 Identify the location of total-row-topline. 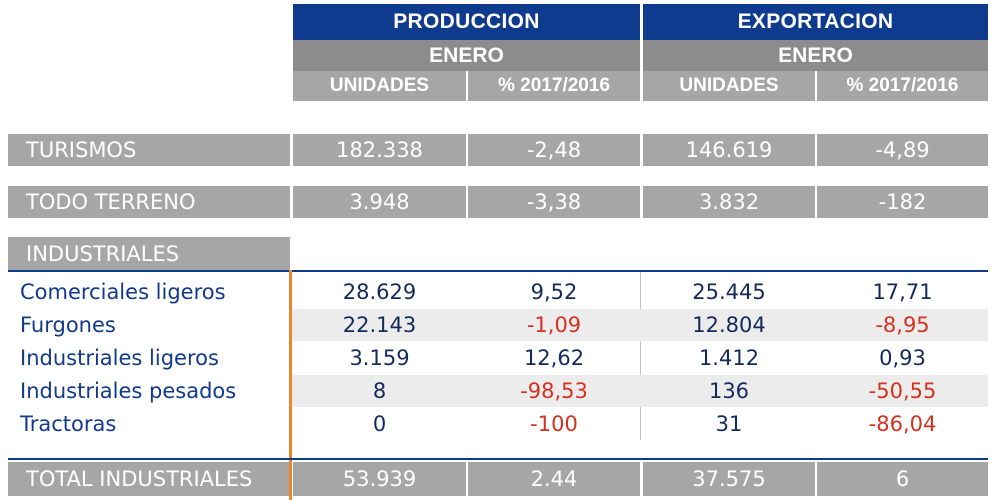
(498, 459).